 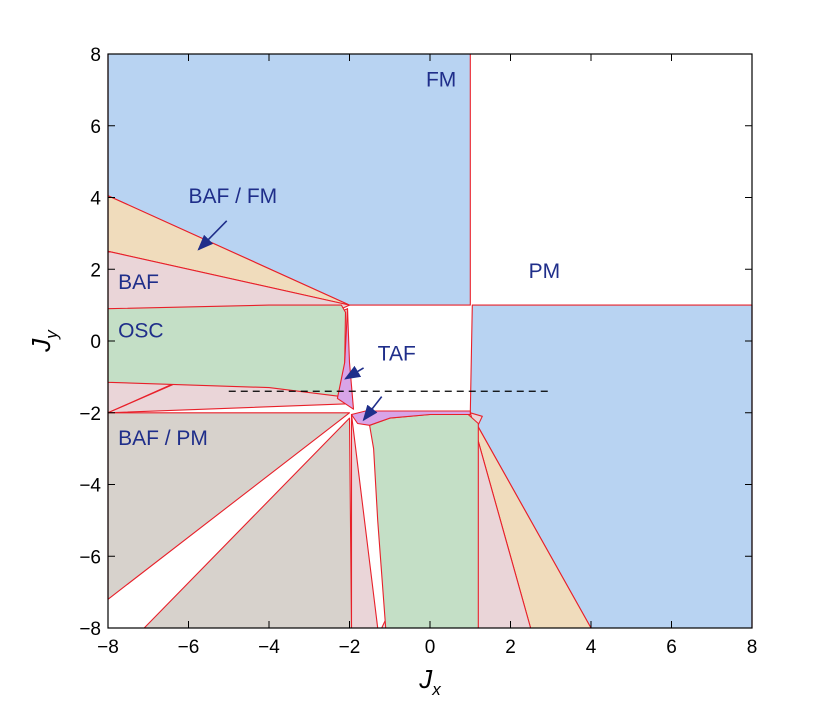 I want to click on y-tick-label: 6, so click(x=95, y=127).